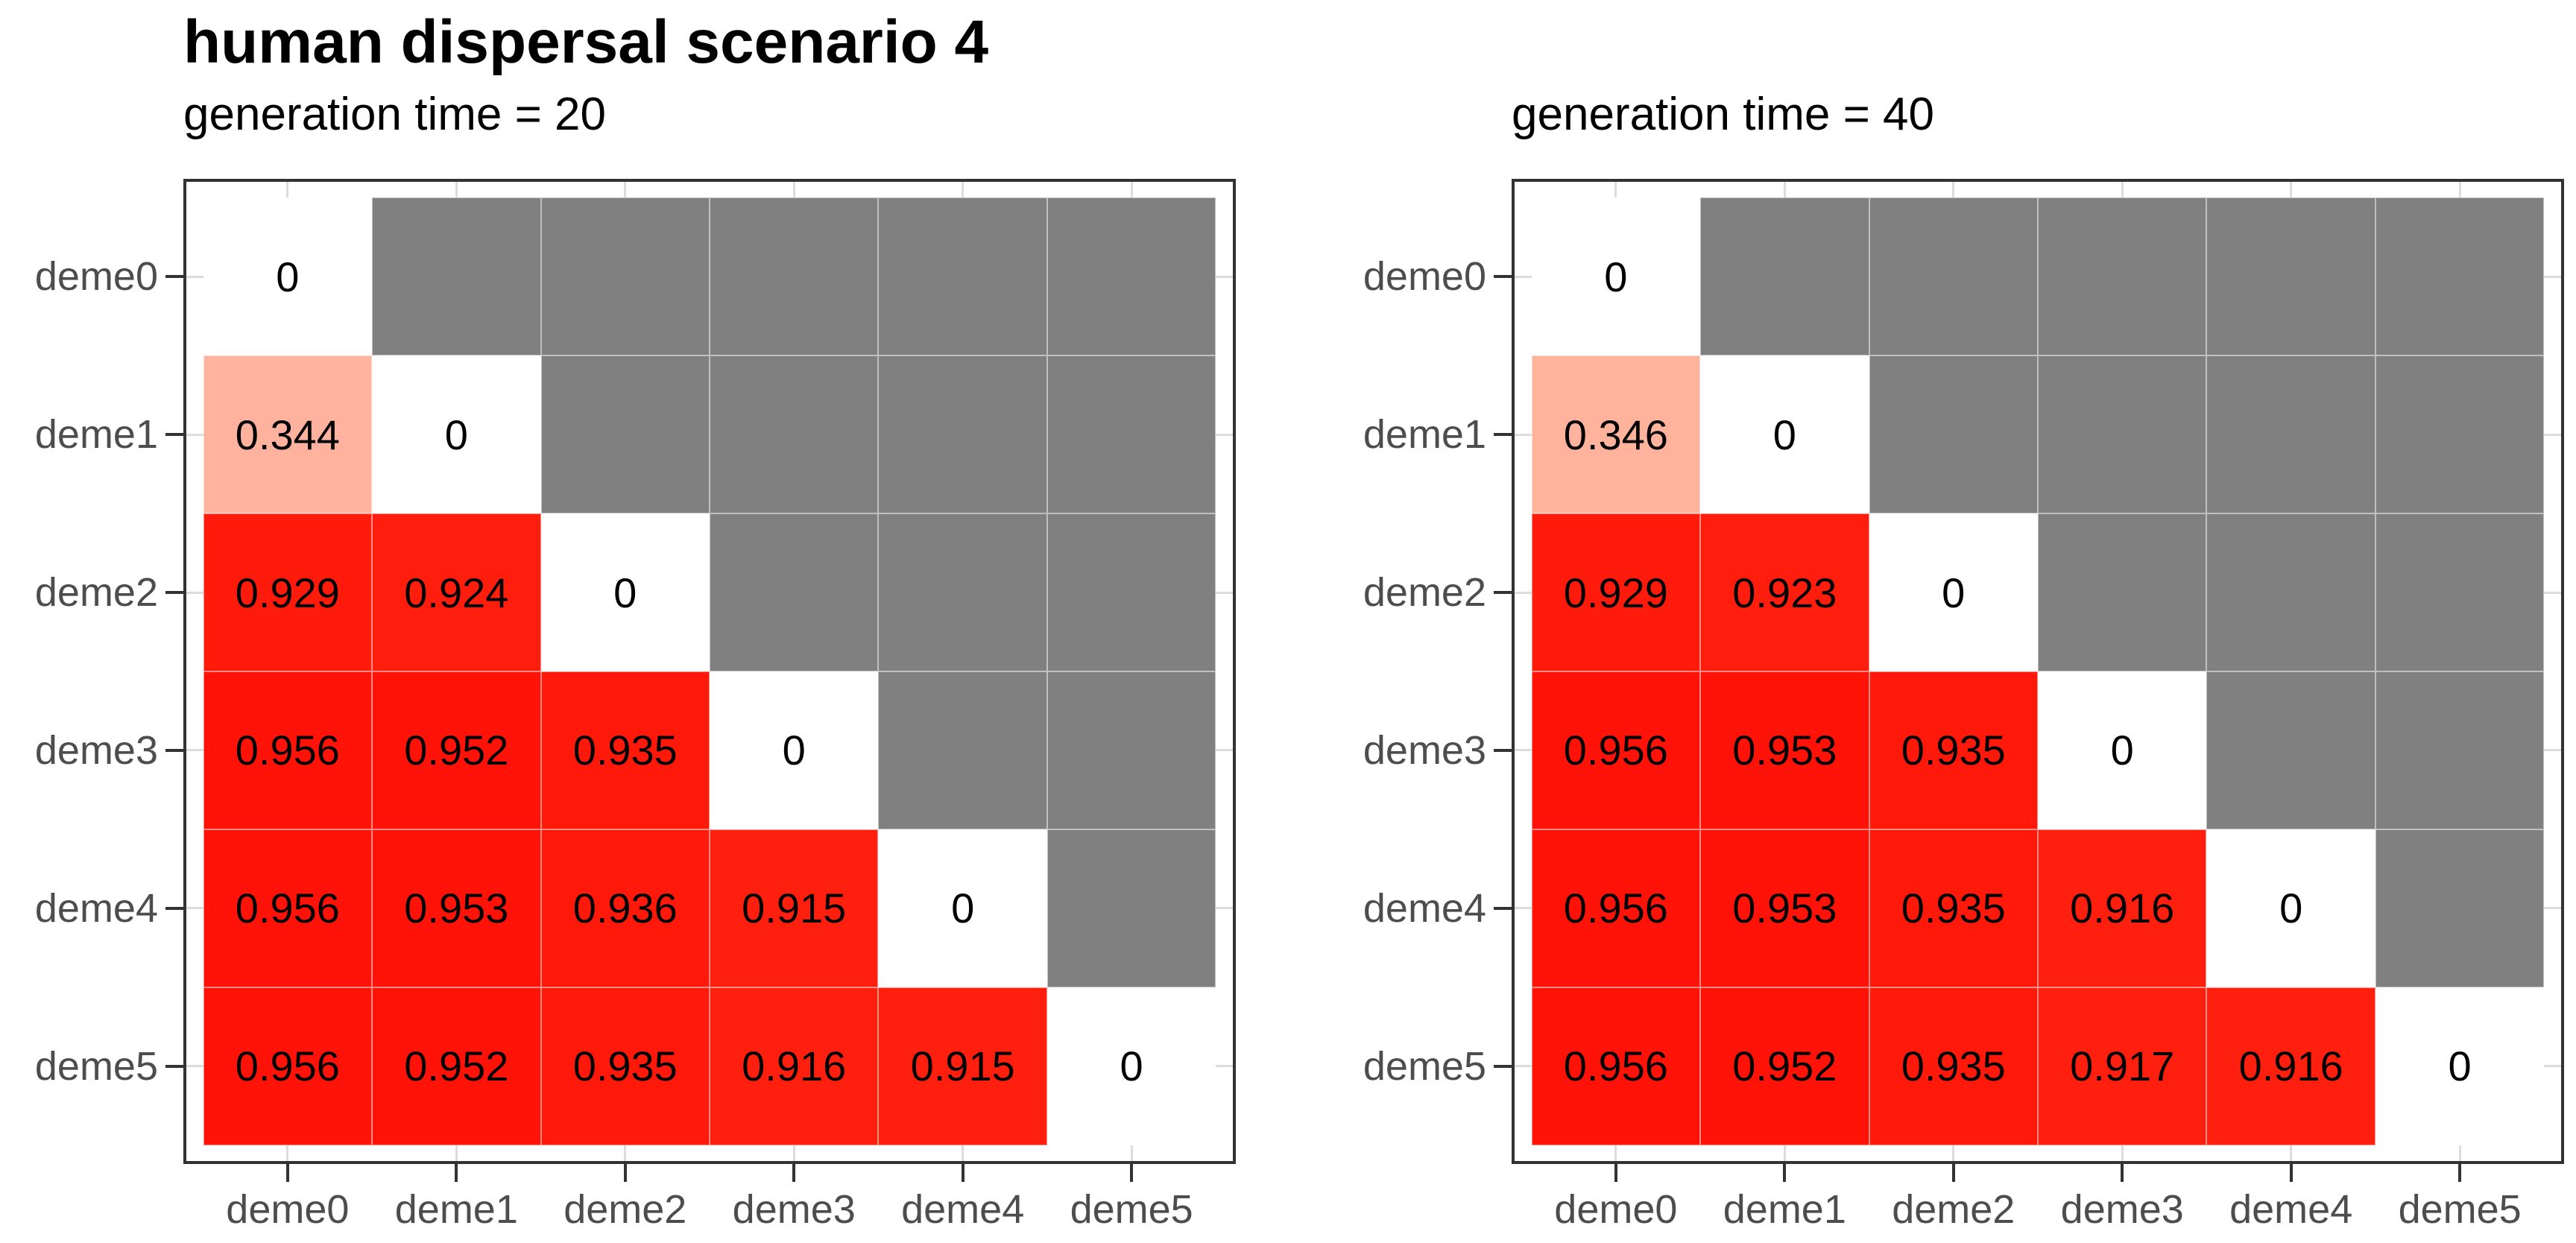  I want to click on heatmap-cell: 0.936, so click(625, 908).